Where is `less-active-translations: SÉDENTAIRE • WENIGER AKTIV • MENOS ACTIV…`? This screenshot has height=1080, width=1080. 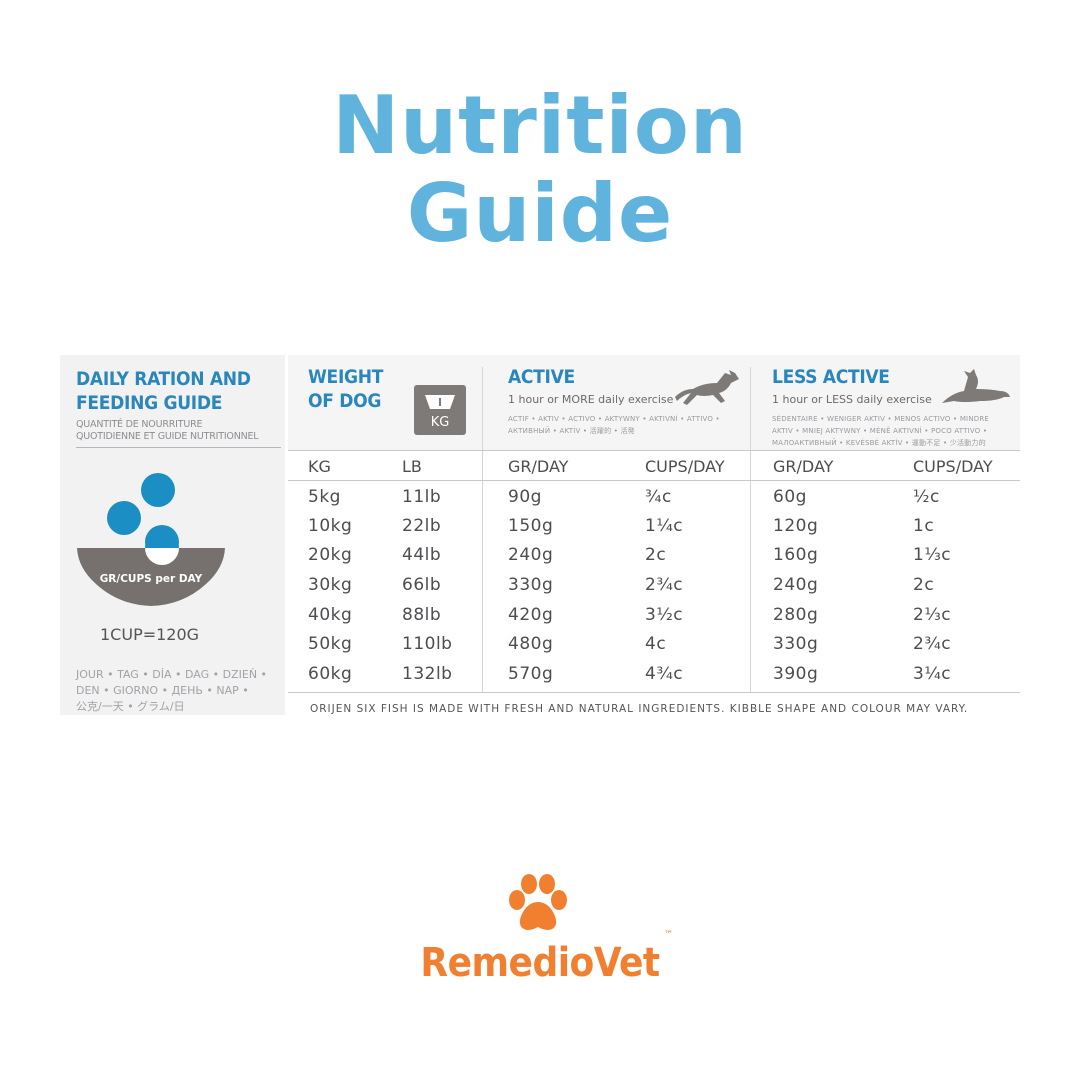
less-active-translations: SÉDENTAIRE • WENIGER AKTIV • MENOS ACTIV… is located at coordinates (880, 431).